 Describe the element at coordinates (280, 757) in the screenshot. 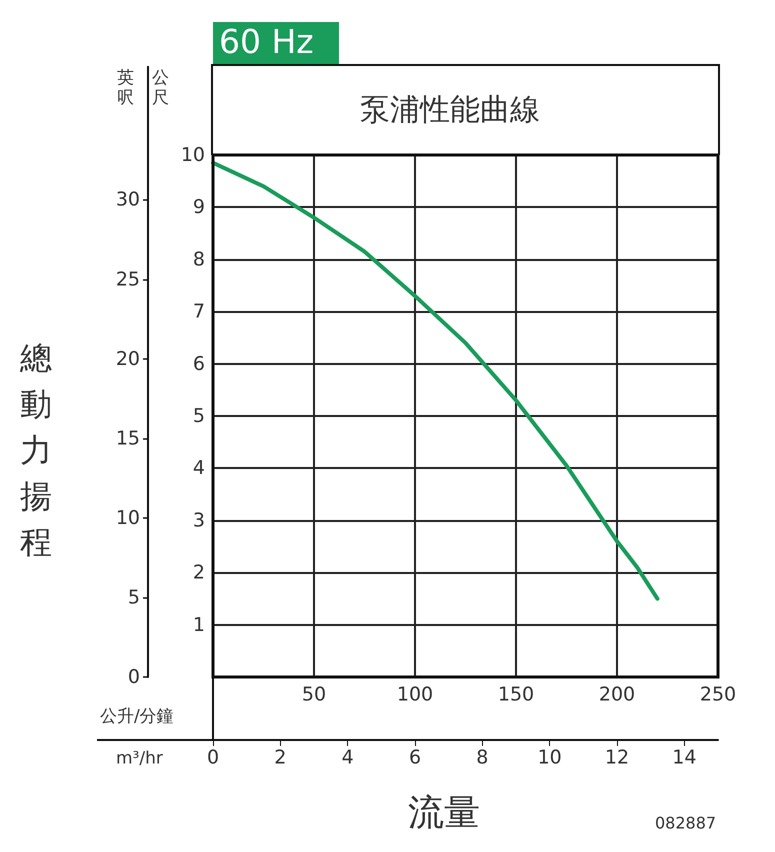

I see `x2-tick-label: 2` at that location.